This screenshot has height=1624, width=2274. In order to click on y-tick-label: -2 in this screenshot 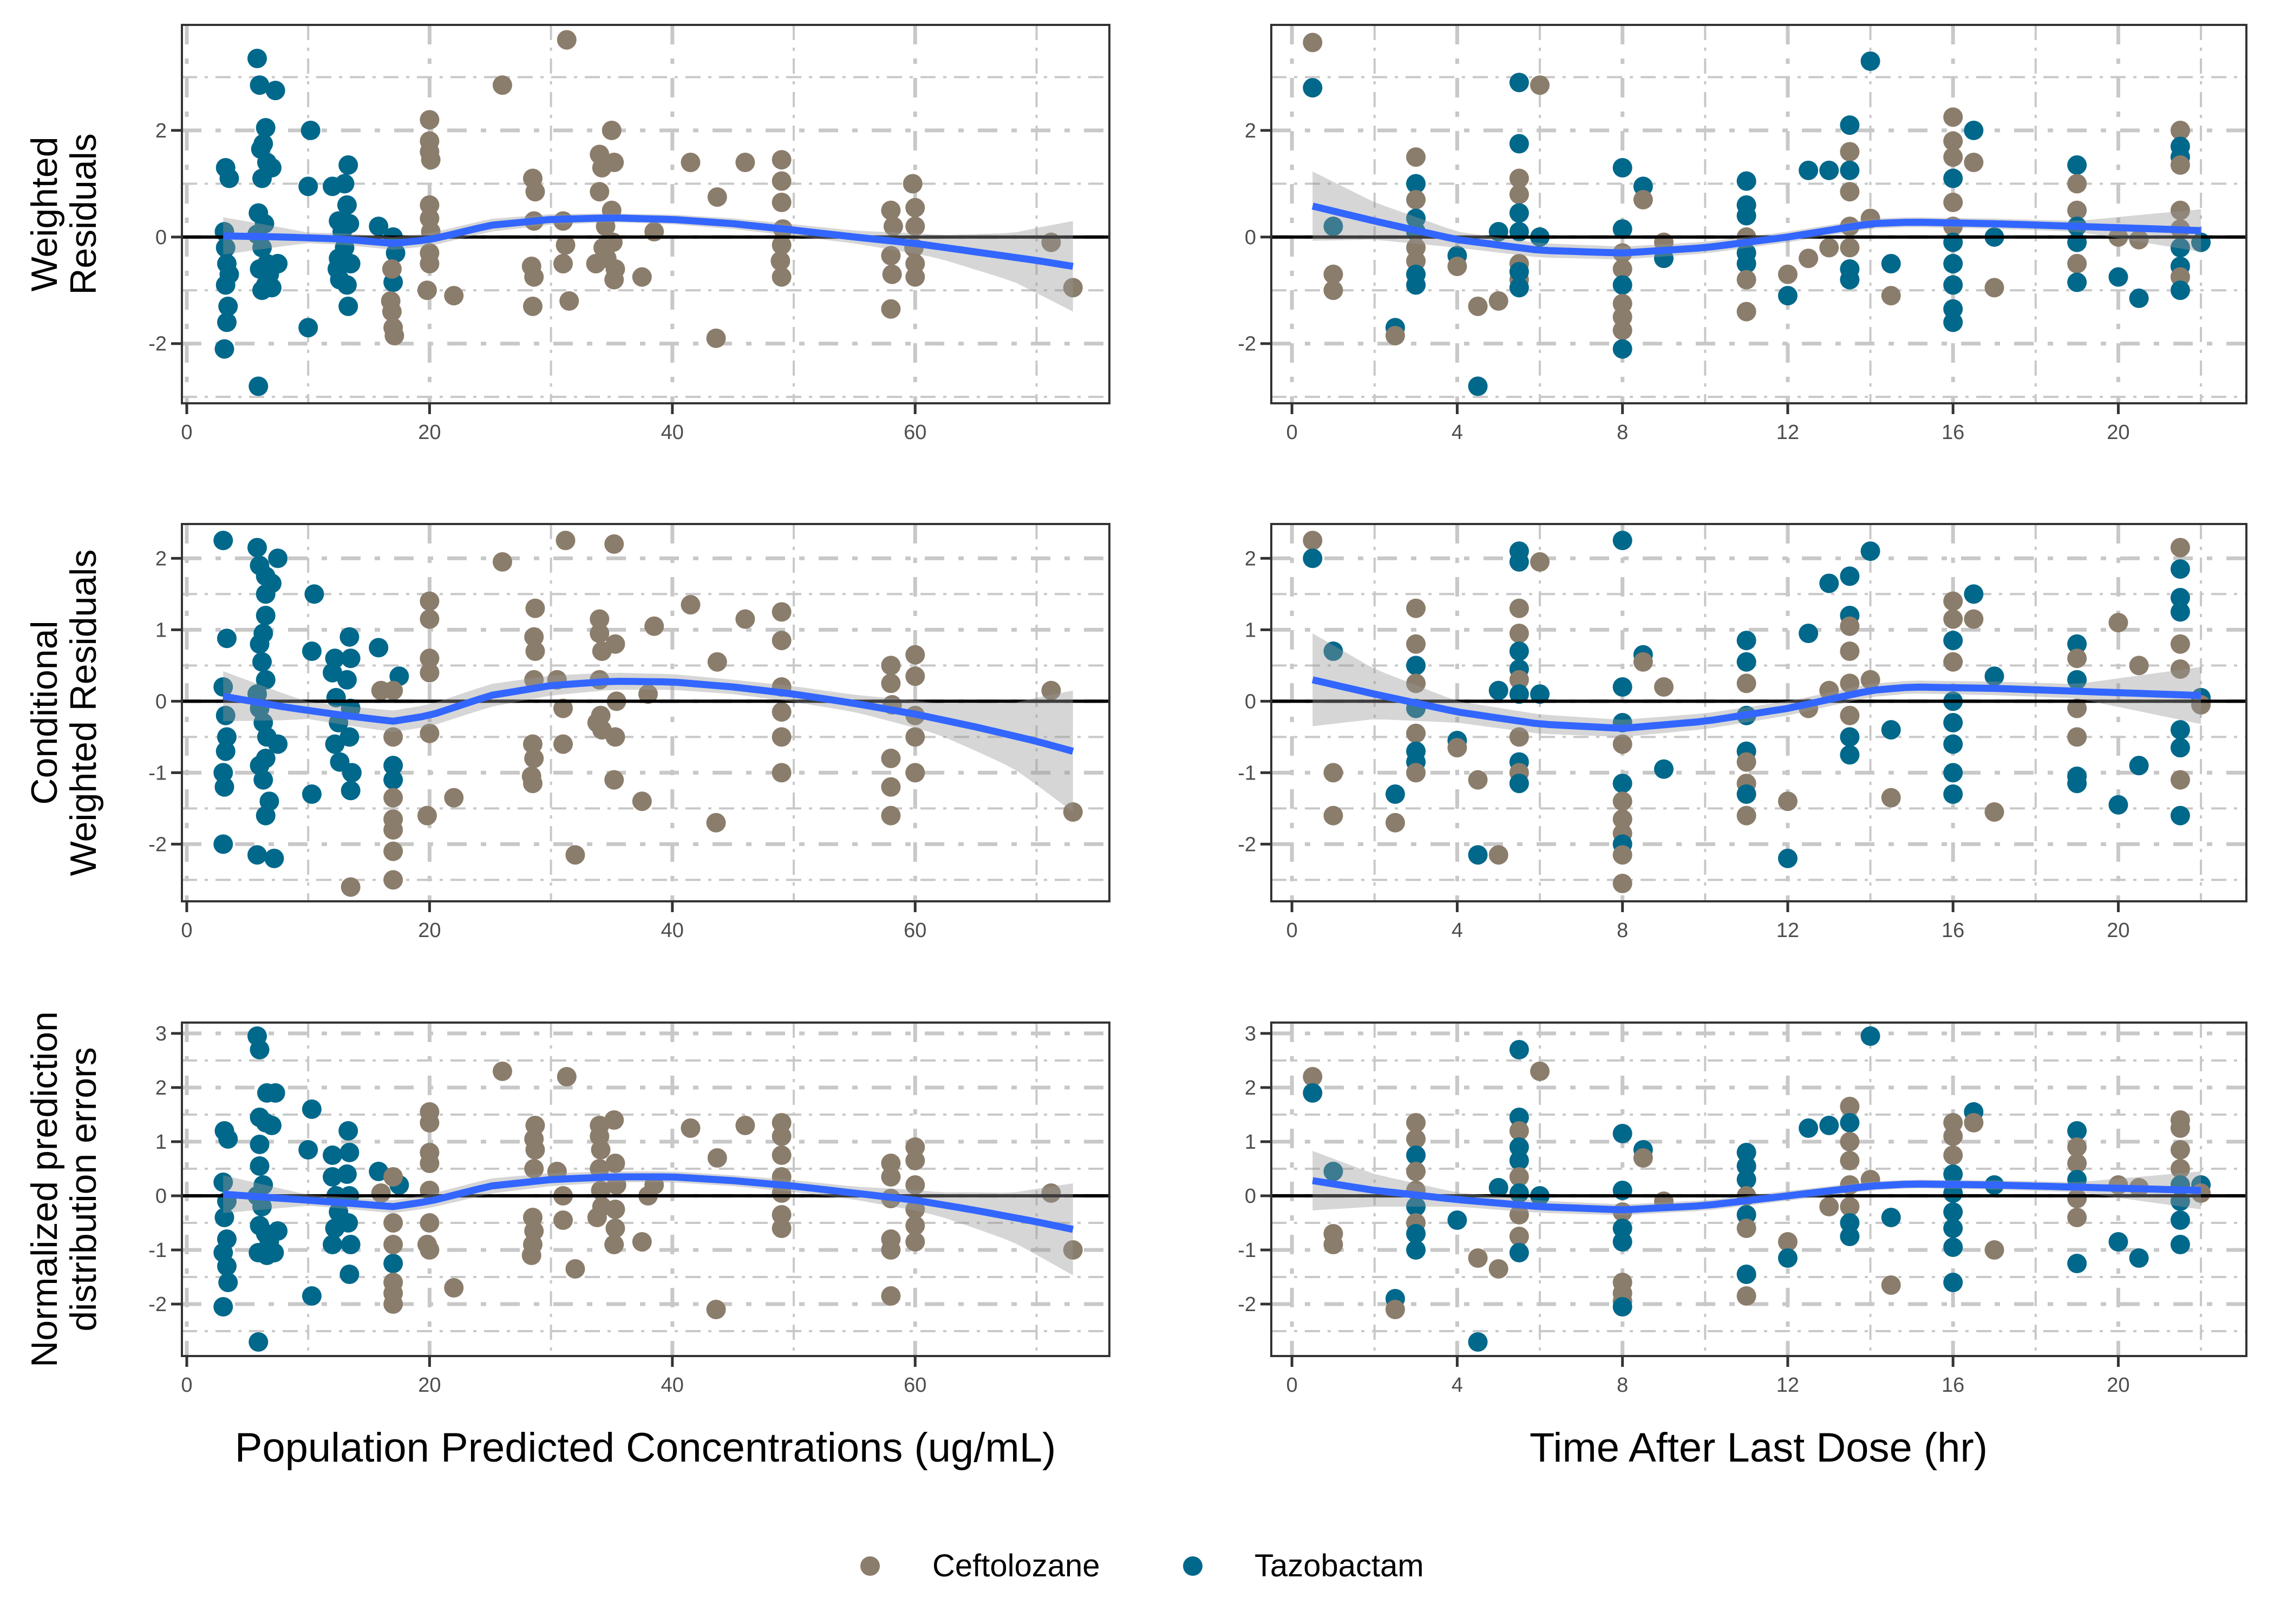, I will do `click(1247, 344)`.